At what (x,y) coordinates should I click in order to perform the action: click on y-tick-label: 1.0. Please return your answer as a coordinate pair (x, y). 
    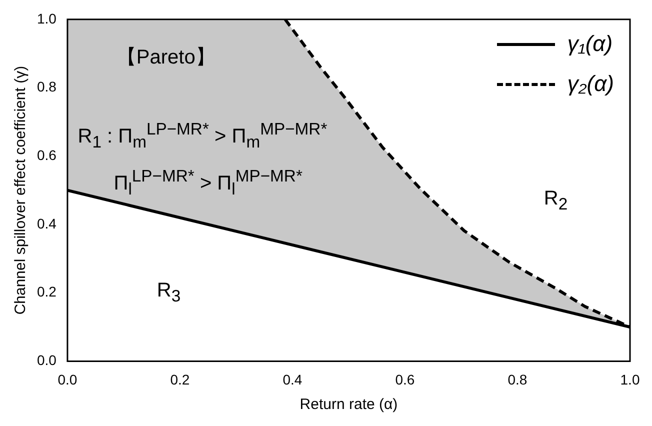
    Looking at the image, I should click on (46, 18).